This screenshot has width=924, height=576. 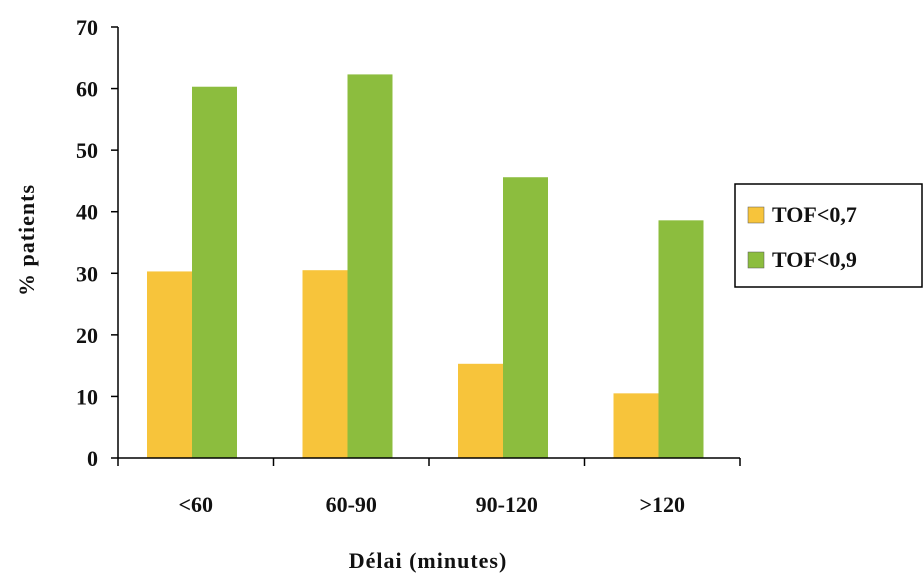 What do you see at coordinates (87, 27) in the screenshot?
I see `y-tick-label: 70` at bounding box center [87, 27].